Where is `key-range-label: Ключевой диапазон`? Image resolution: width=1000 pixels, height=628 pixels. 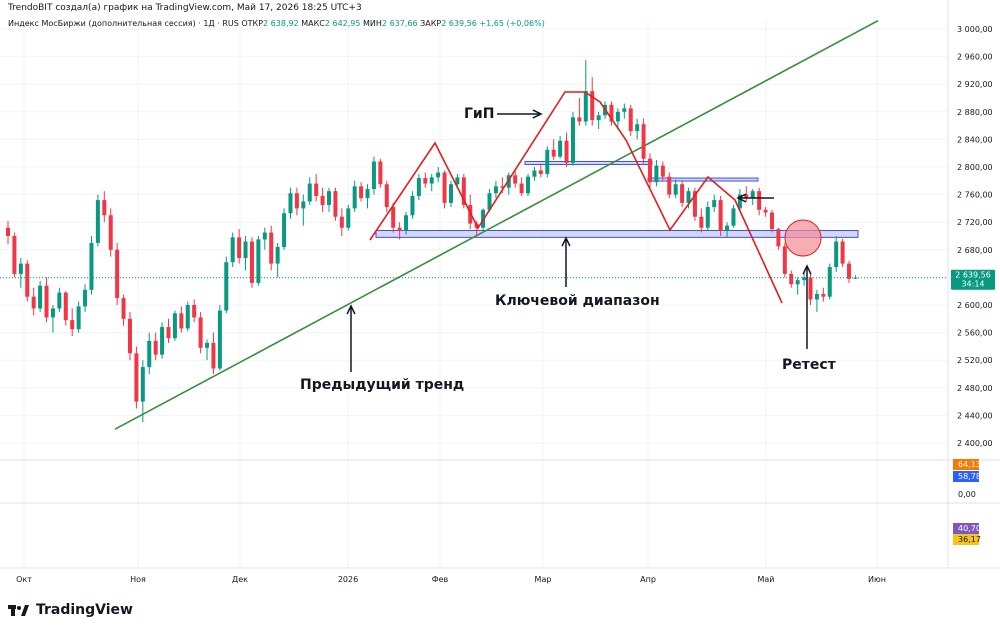
key-range-label: Ключевой диапазон is located at coordinates (577, 301).